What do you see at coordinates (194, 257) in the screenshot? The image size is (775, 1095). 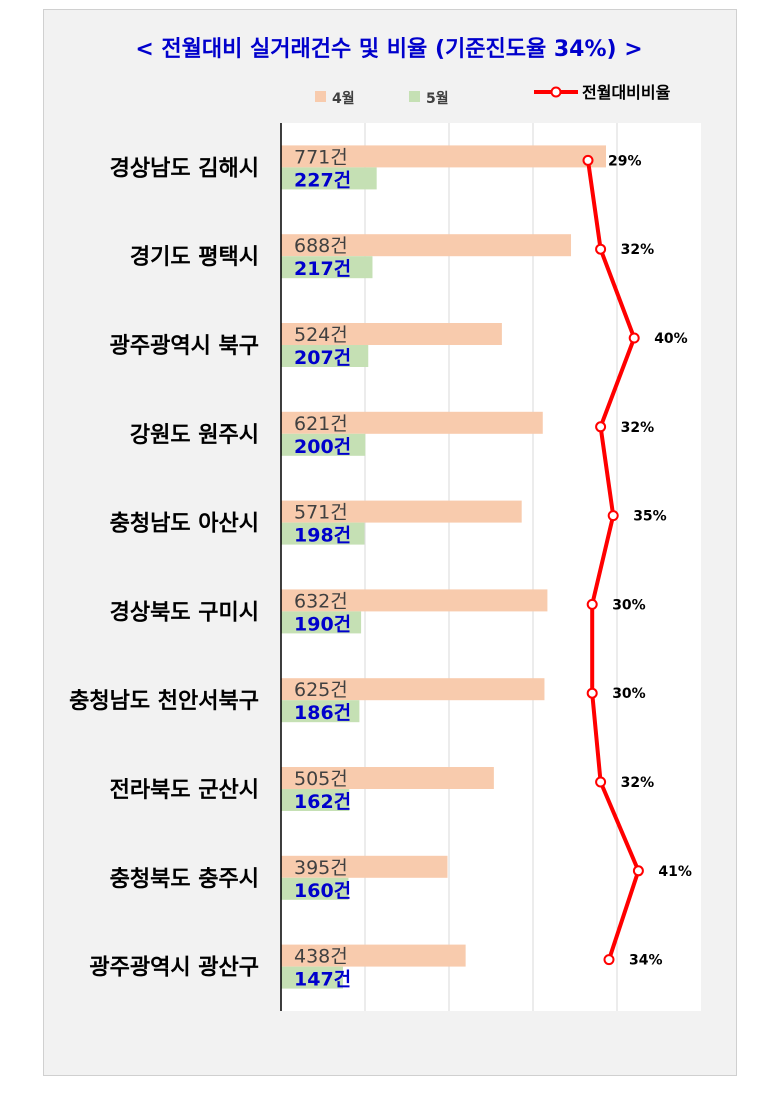 I see `category-label: 경기도 평택시` at bounding box center [194, 257].